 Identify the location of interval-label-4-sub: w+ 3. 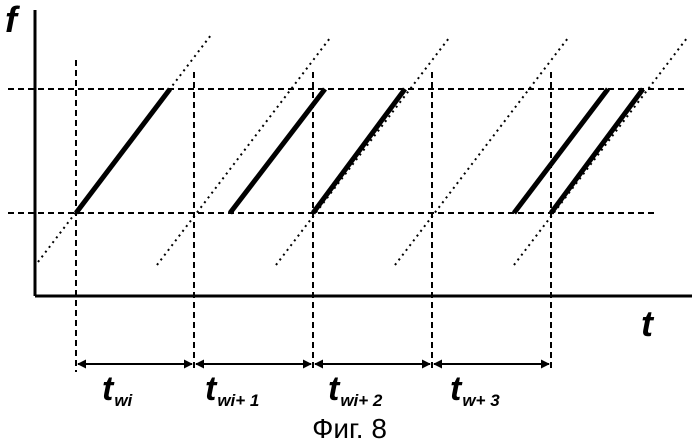
(480, 400).